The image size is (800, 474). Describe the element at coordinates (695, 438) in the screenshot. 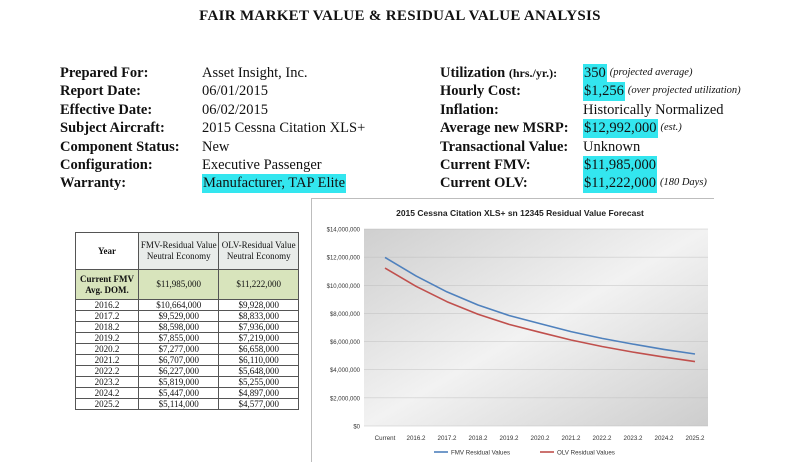

I see `x-tick-label: 2025.2` at that location.